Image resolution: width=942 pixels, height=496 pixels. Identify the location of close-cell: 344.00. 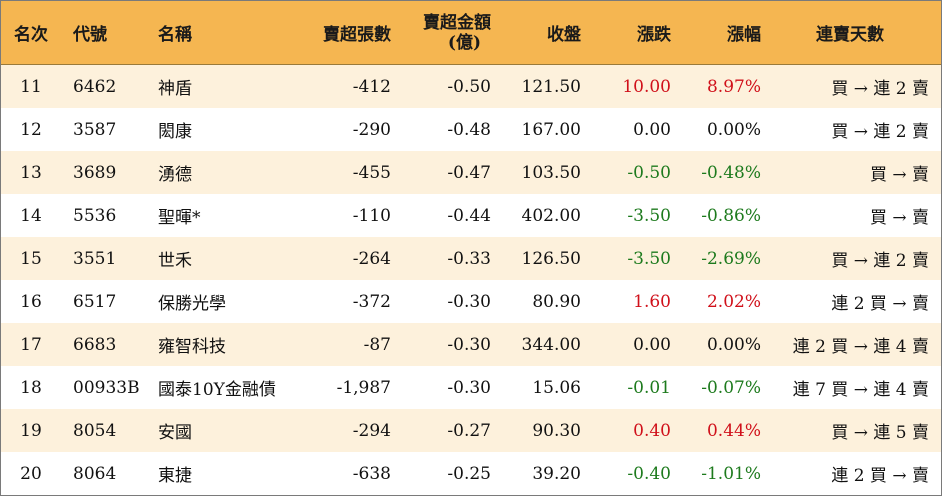
(551, 344).